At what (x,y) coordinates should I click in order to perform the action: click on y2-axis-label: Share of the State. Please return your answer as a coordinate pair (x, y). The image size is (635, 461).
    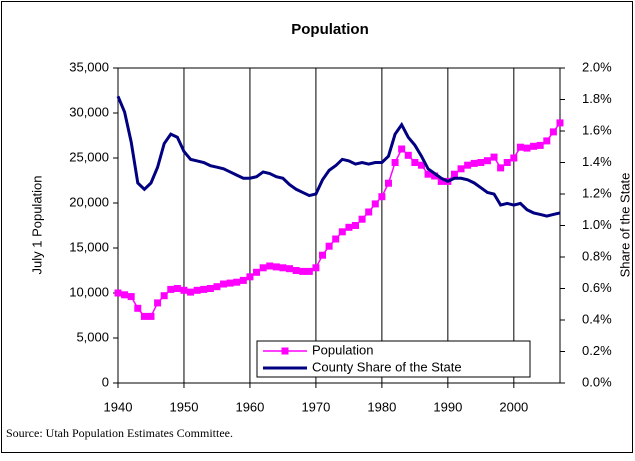
    Looking at the image, I should click on (624, 225).